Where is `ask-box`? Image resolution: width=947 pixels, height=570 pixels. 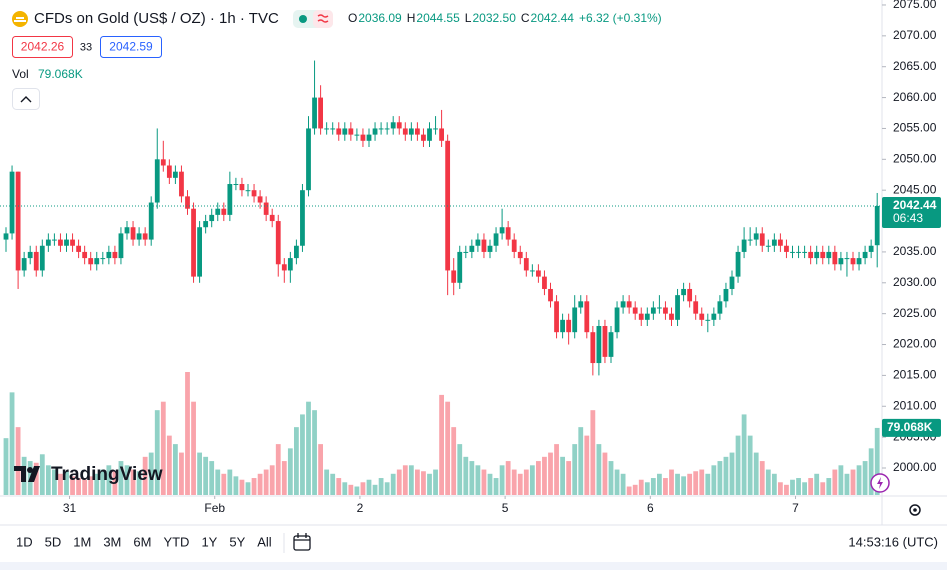 ask-box is located at coordinates (131, 47).